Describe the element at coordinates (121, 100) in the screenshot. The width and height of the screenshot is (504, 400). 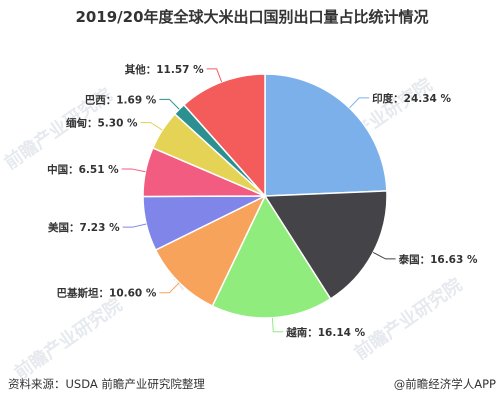
I see `slice-label: 巴西：1.69 %` at that location.